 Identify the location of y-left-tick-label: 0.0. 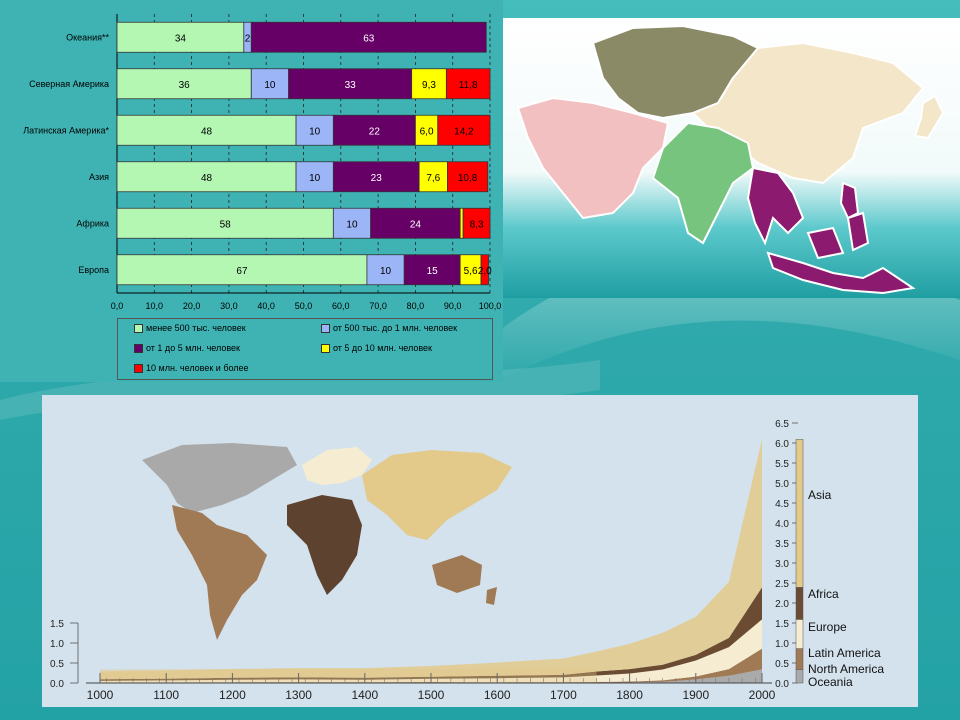
(57, 684).